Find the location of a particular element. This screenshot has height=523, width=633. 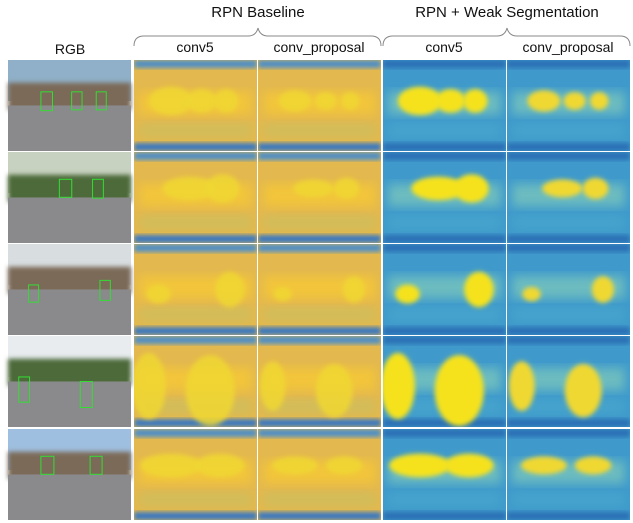

column-title: RGB is located at coordinates (70, 49).